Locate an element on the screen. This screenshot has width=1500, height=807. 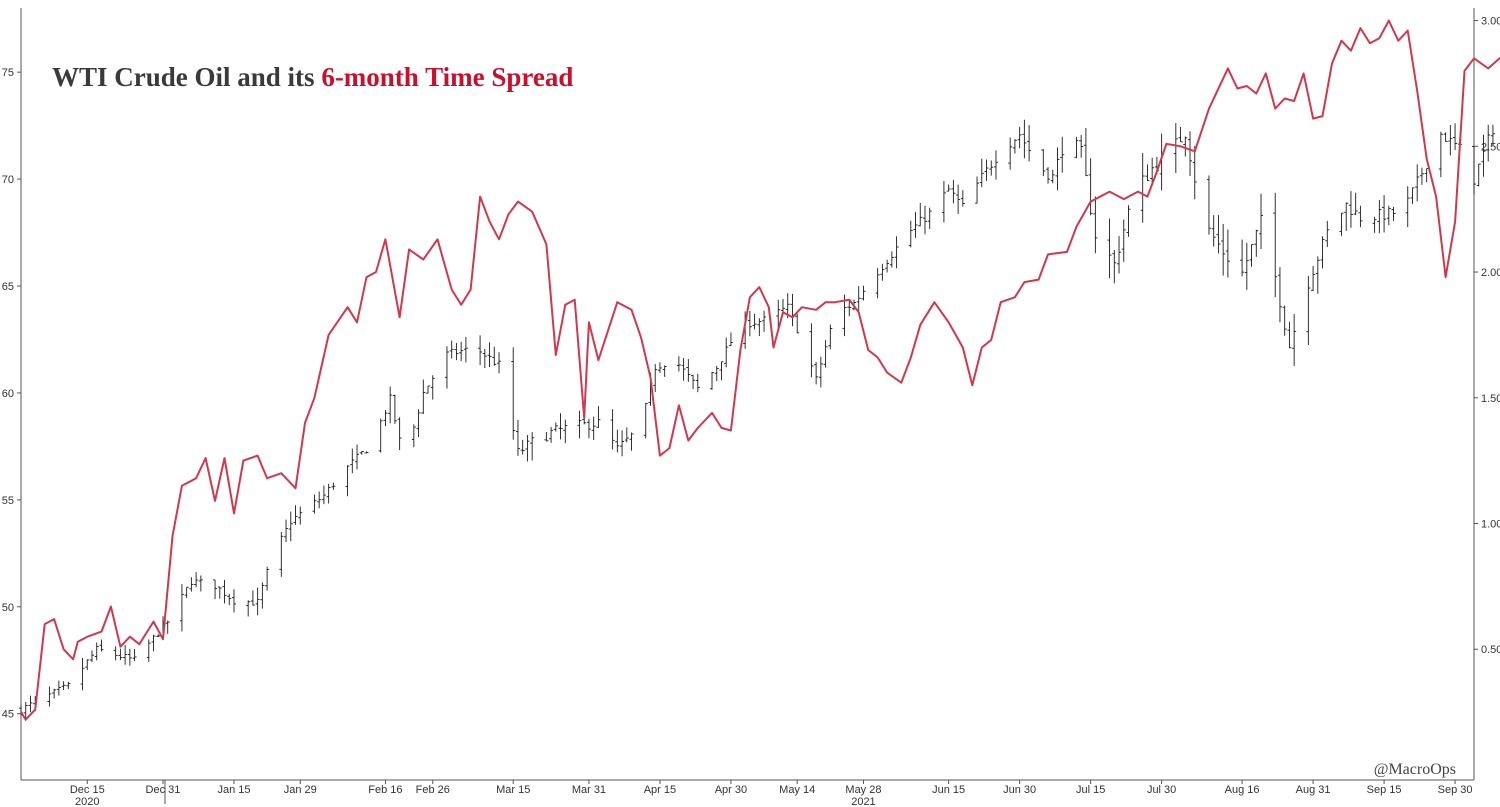
x-tick-label: Aug 16 is located at coordinates (1242, 790).